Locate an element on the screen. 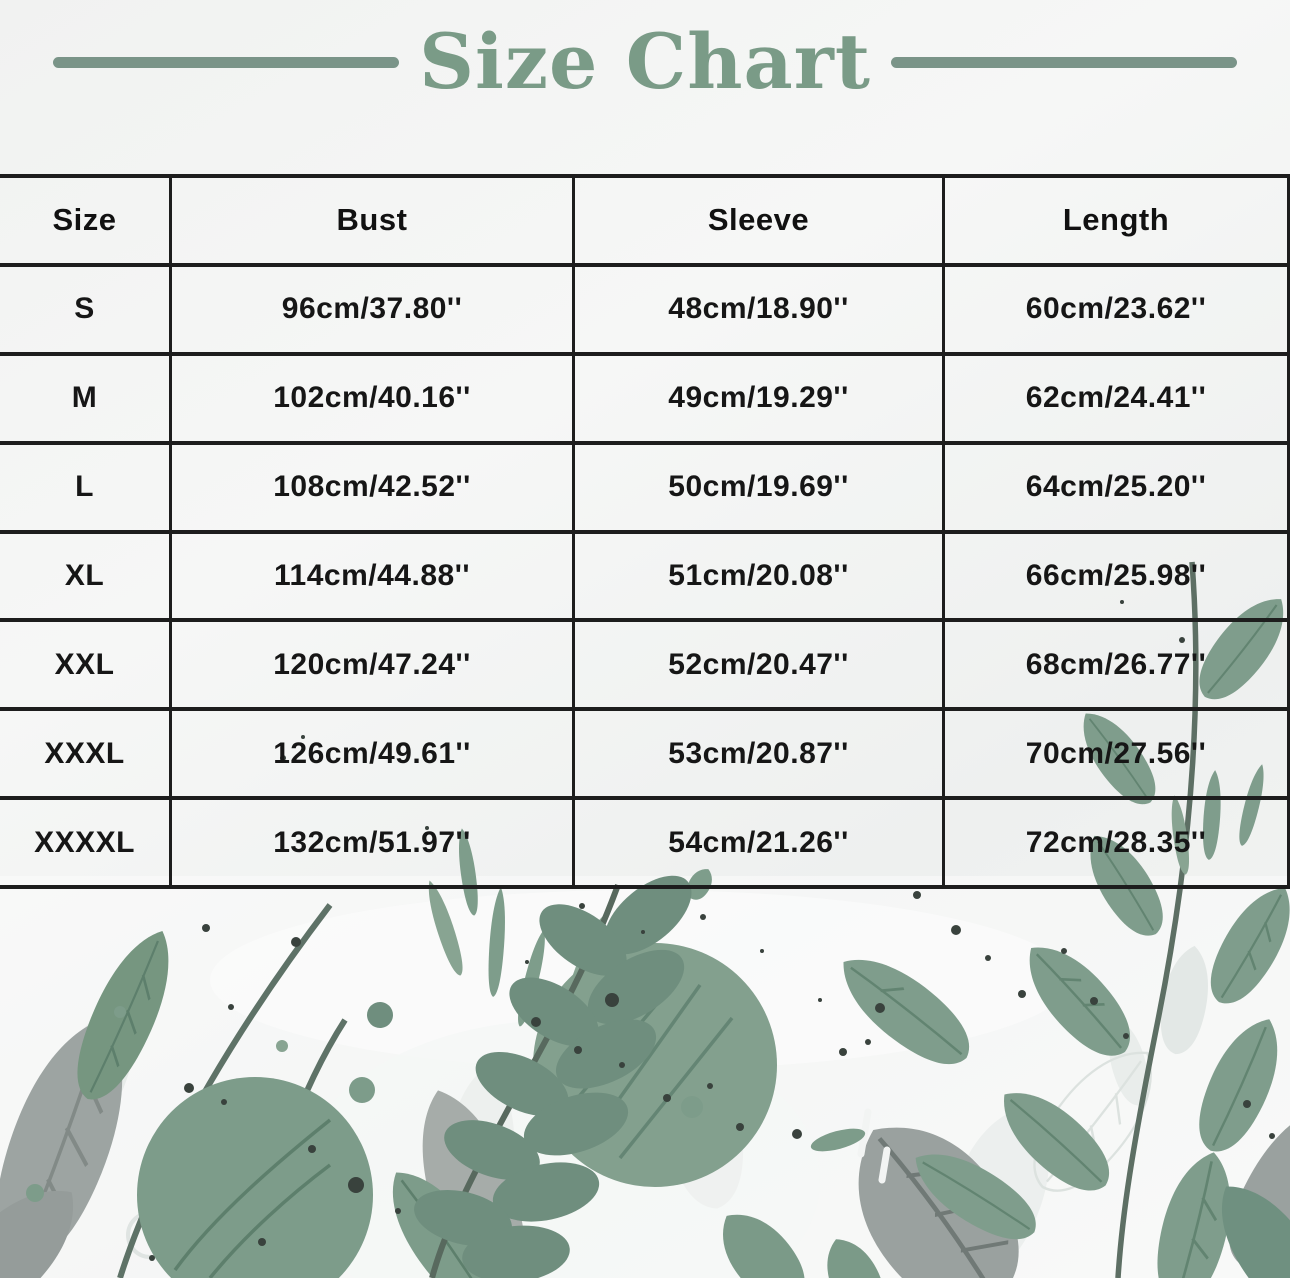 The height and width of the screenshot is (1278, 1290). header-size: Size is located at coordinates (86, 222).